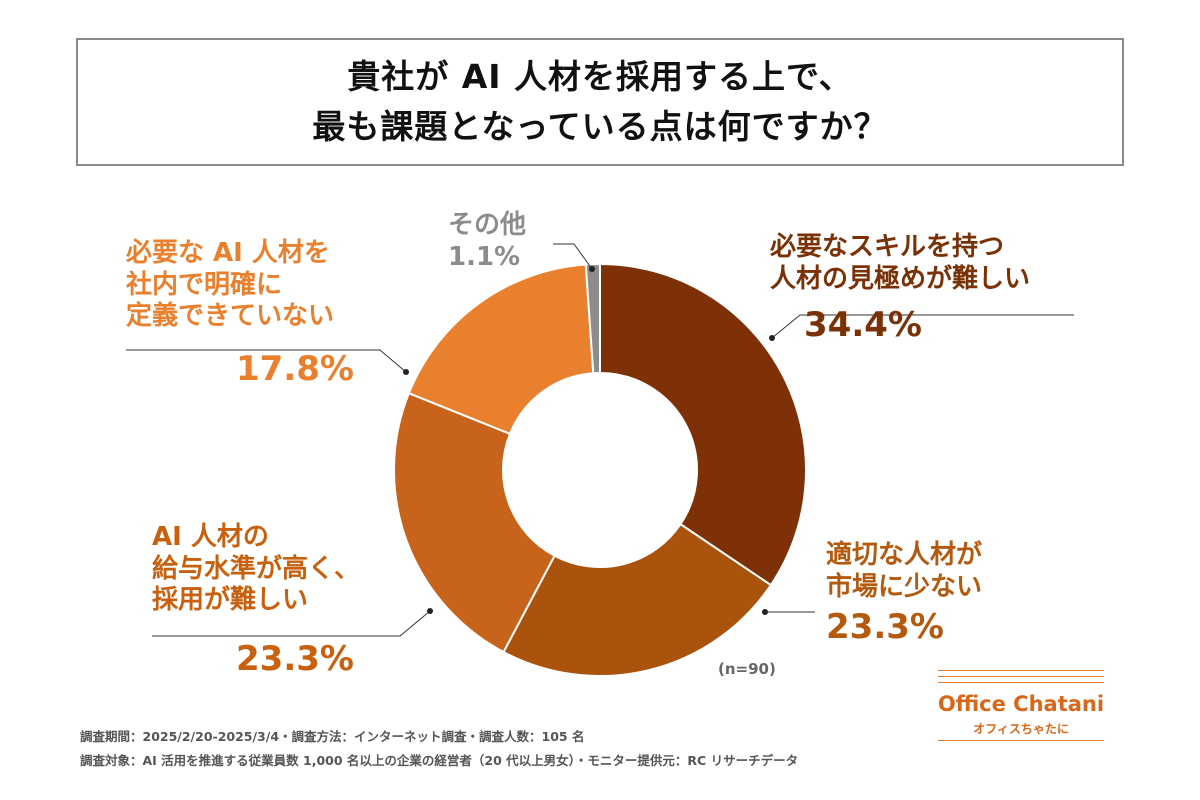 The height and width of the screenshot is (800, 1200). Describe the element at coordinates (863, 325) in the screenshot. I see `value-slice-0: 34.4%` at that location.